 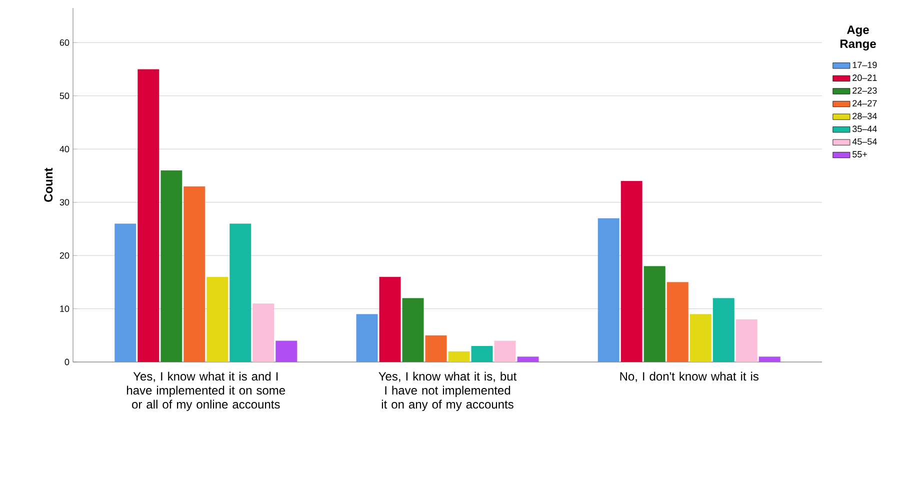 What do you see at coordinates (864, 90) in the screenshot?
I see `legend-label: 22–23` at bounding box center [864, 90].